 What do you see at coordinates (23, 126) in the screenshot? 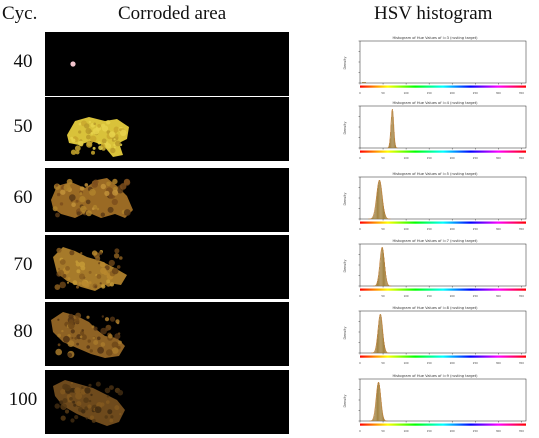
I see `cycle-label: 50` at bounding box center [23, 126].